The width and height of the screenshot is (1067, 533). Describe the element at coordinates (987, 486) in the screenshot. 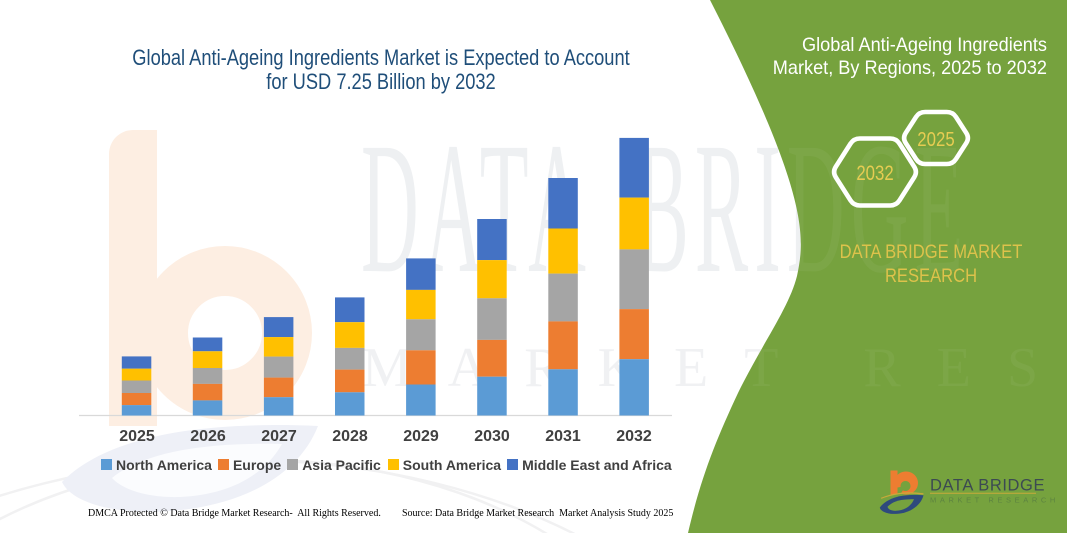

I see `svg-text: DATA BRIDGE` at that location.